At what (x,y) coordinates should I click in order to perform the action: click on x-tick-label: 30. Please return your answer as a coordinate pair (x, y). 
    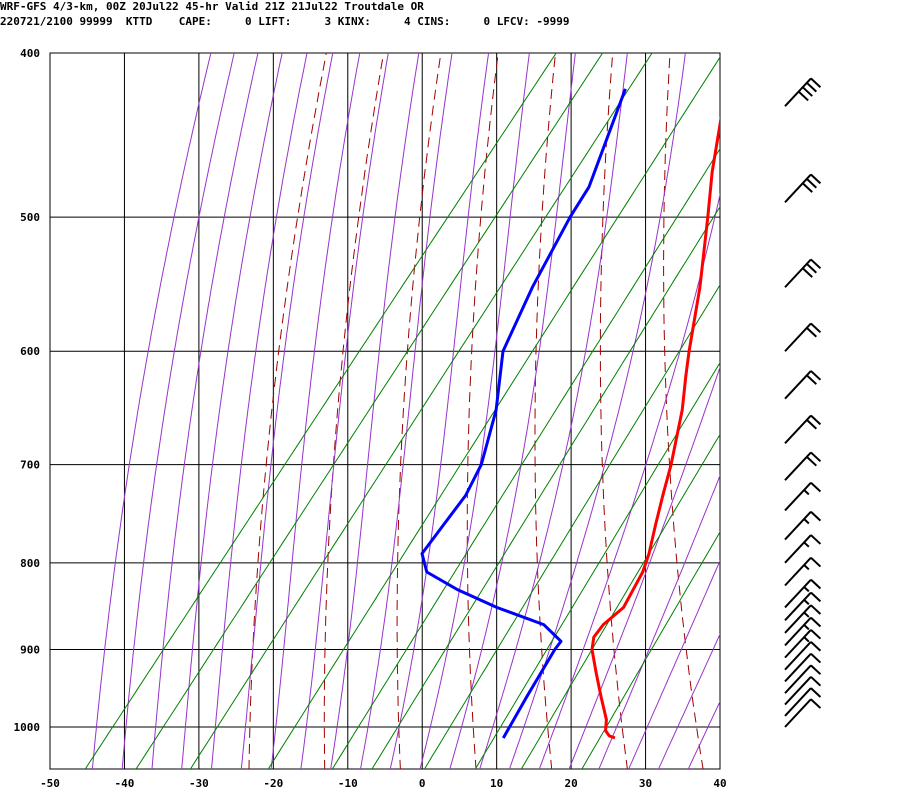
    Looking at the image, I should click on (645, 783).